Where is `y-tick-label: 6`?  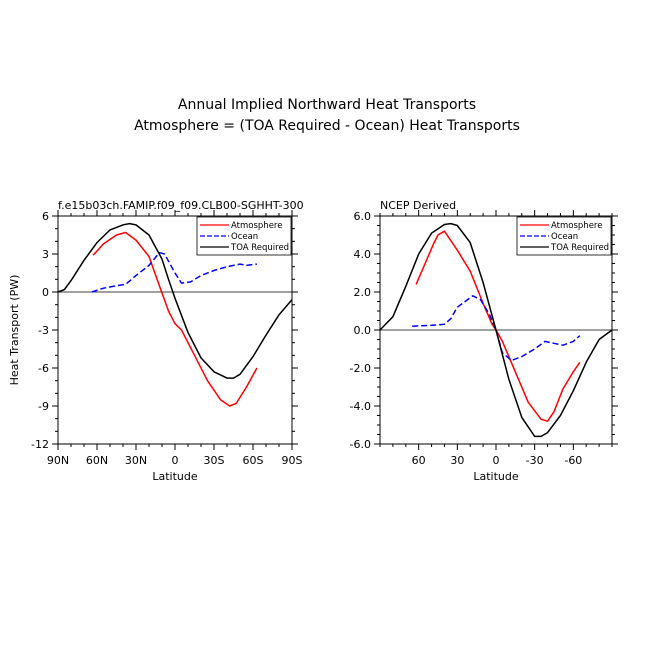
y-tick-label: 6 is located at coordinates (45, 216).